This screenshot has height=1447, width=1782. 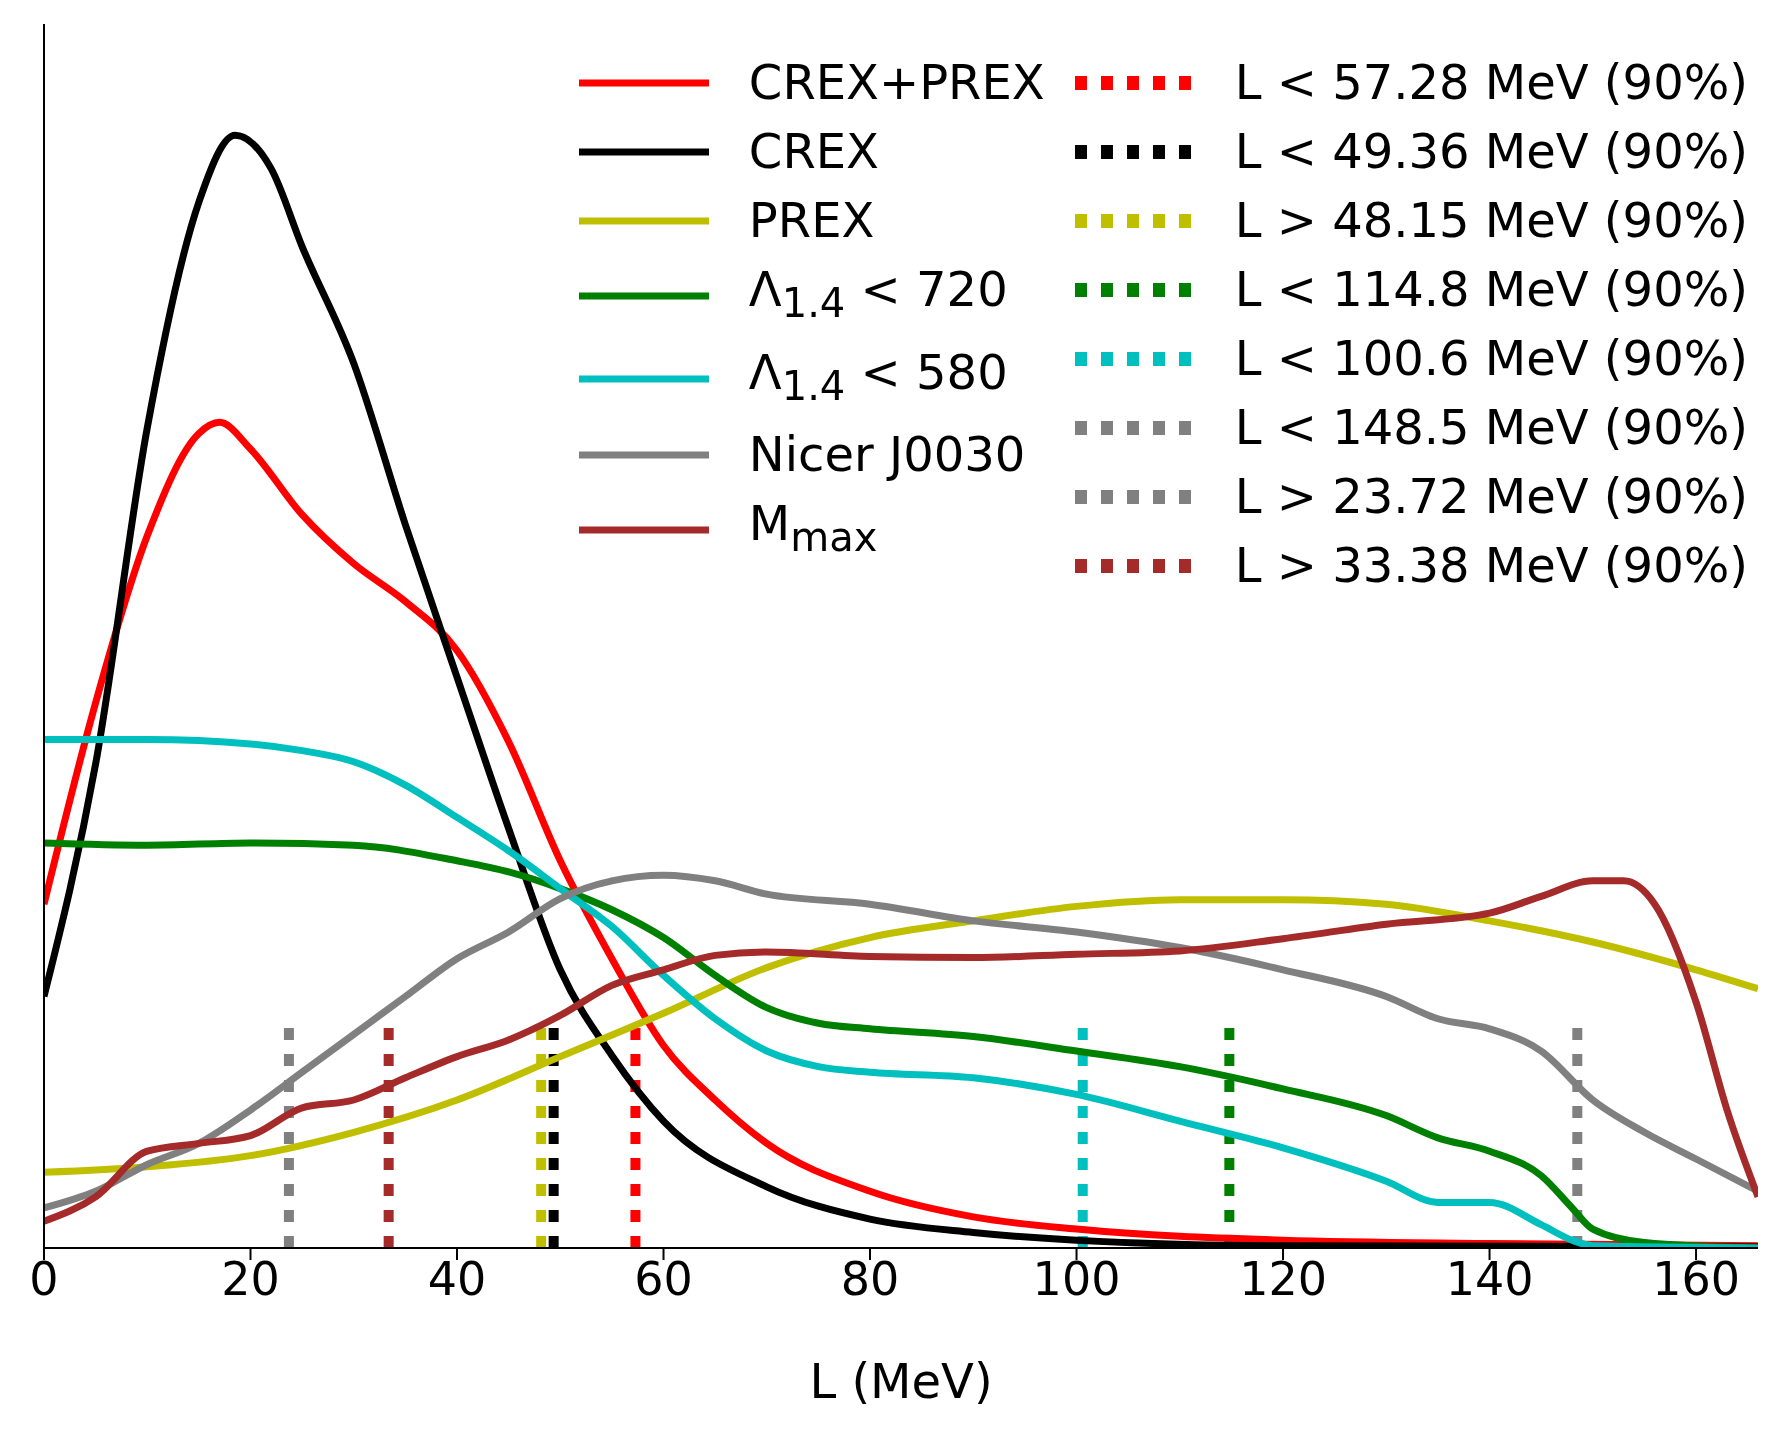 What do you see at coordinates (1283, 1278) in the screenshot?
I see `x-tick-label: 120` at bounding box center [1283, 1278].